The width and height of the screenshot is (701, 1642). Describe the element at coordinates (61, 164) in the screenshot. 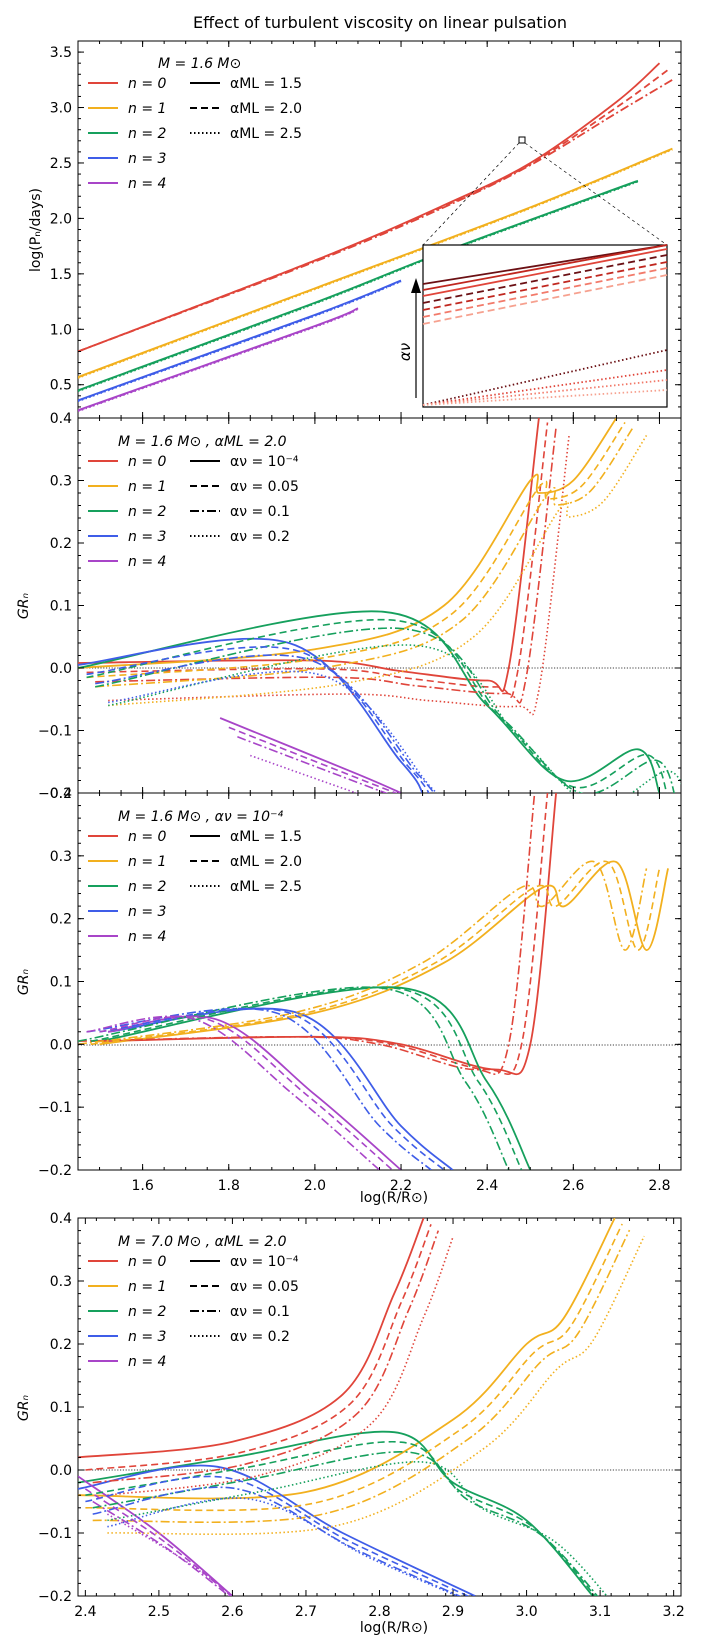

I see `ytick-label: 2.5` at that location.